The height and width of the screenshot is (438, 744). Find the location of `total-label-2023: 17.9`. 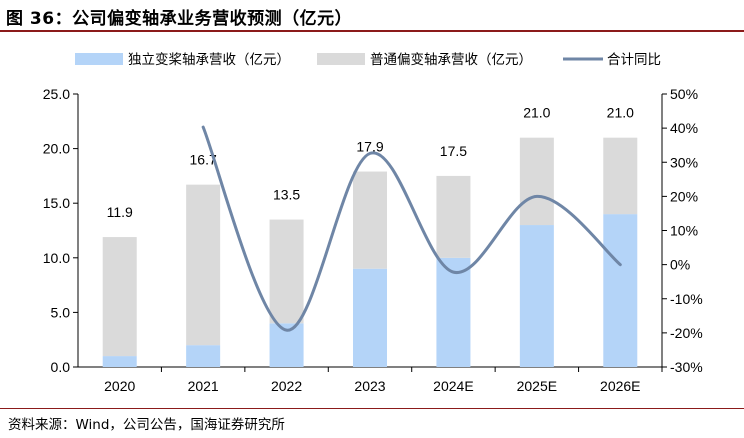

total-label-2023: 17.9 is located at coordinates (369, 147).